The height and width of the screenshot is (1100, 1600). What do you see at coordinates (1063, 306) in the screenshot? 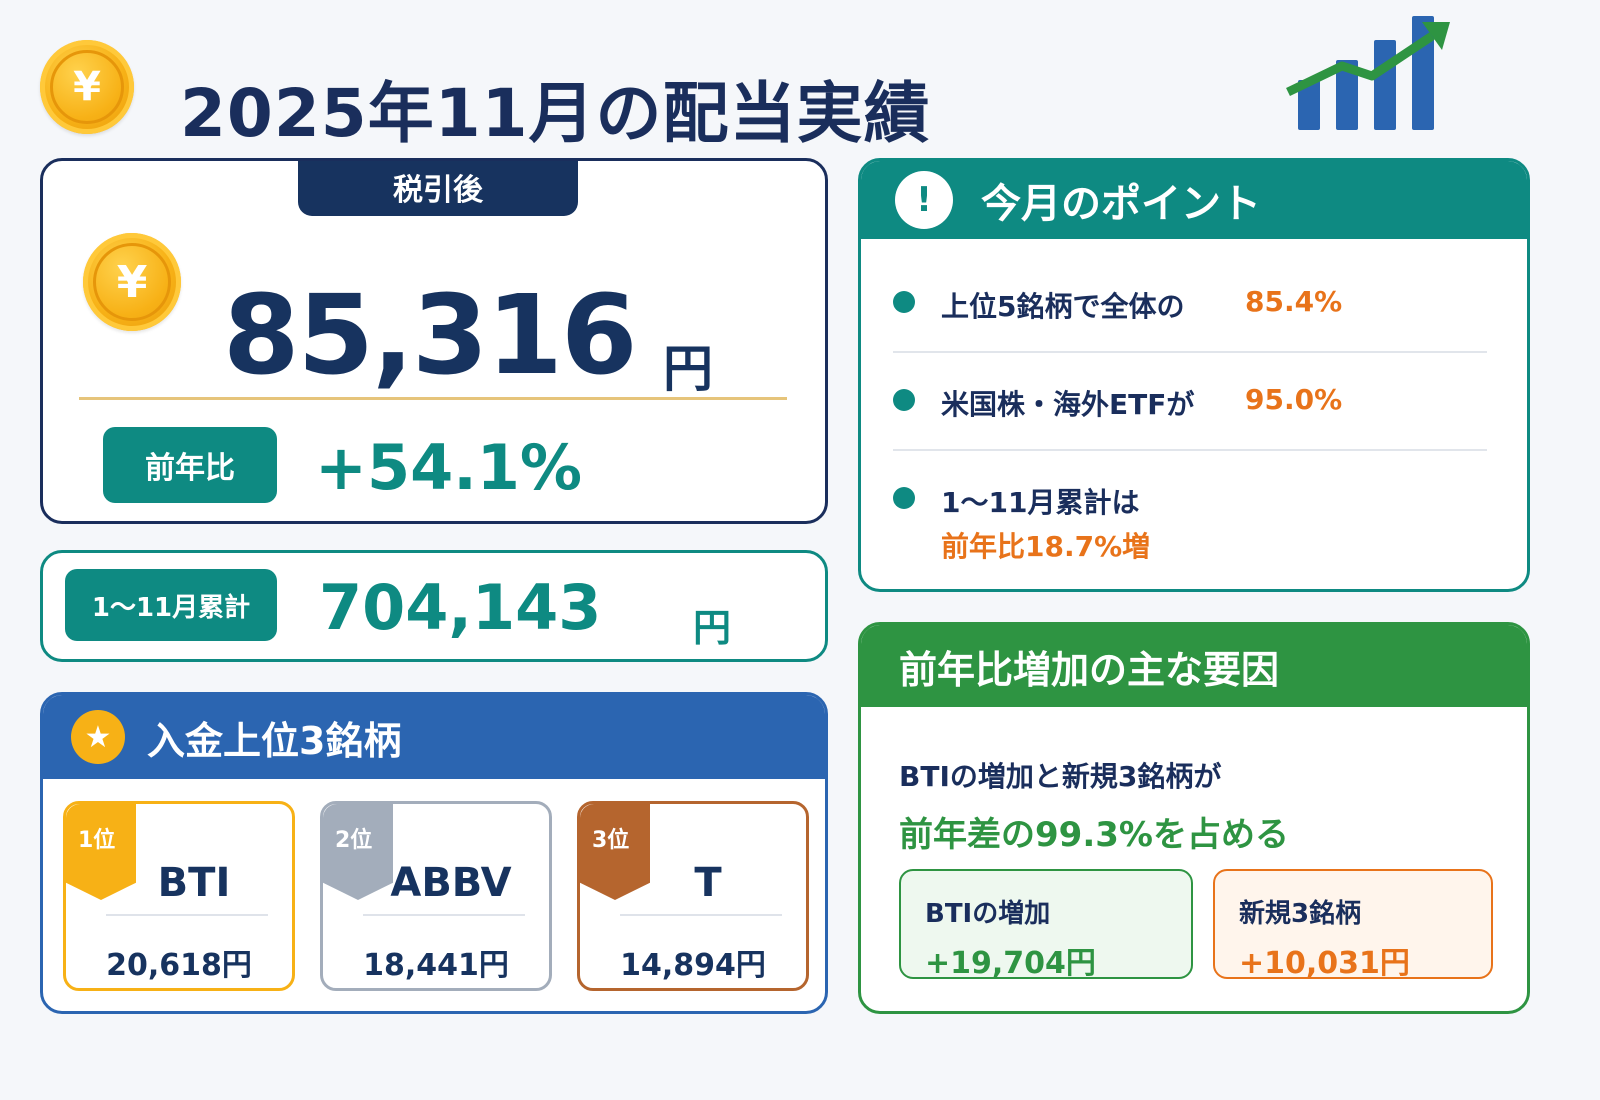
I see `point-text: 上位5銘柄で全体の` at bounding box center [1063, 306].